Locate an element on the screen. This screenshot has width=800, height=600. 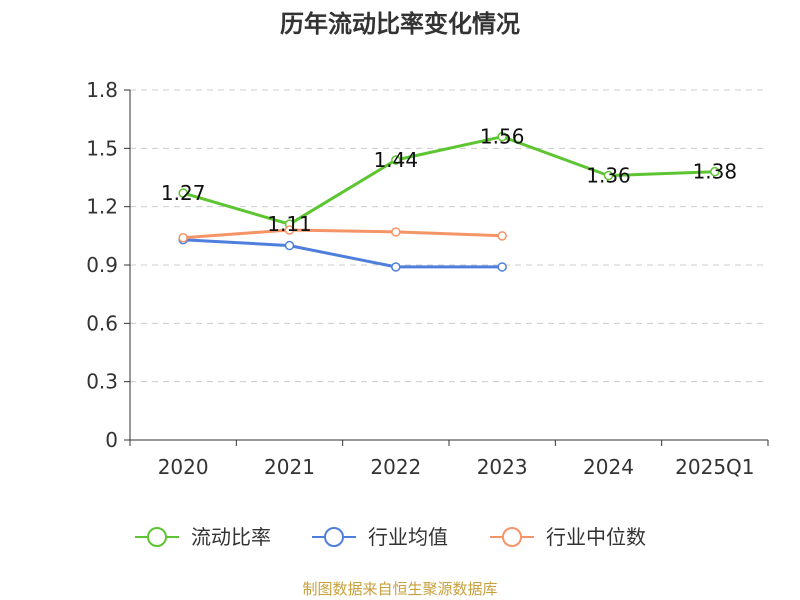
y-tick-label: 0.9 is located at coordinates (102, 265).